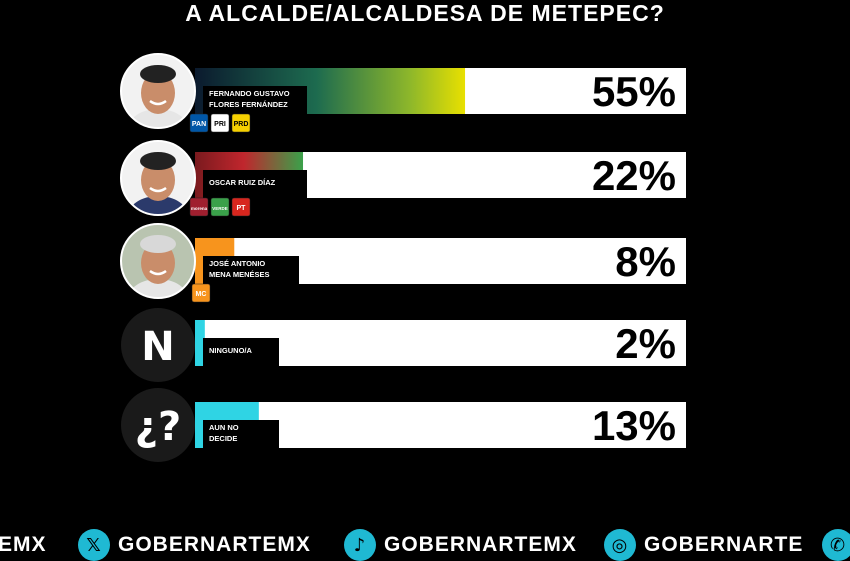 The height and width of the screenshot is (561, 850). I want to click on question-icon, so click(158, 425).